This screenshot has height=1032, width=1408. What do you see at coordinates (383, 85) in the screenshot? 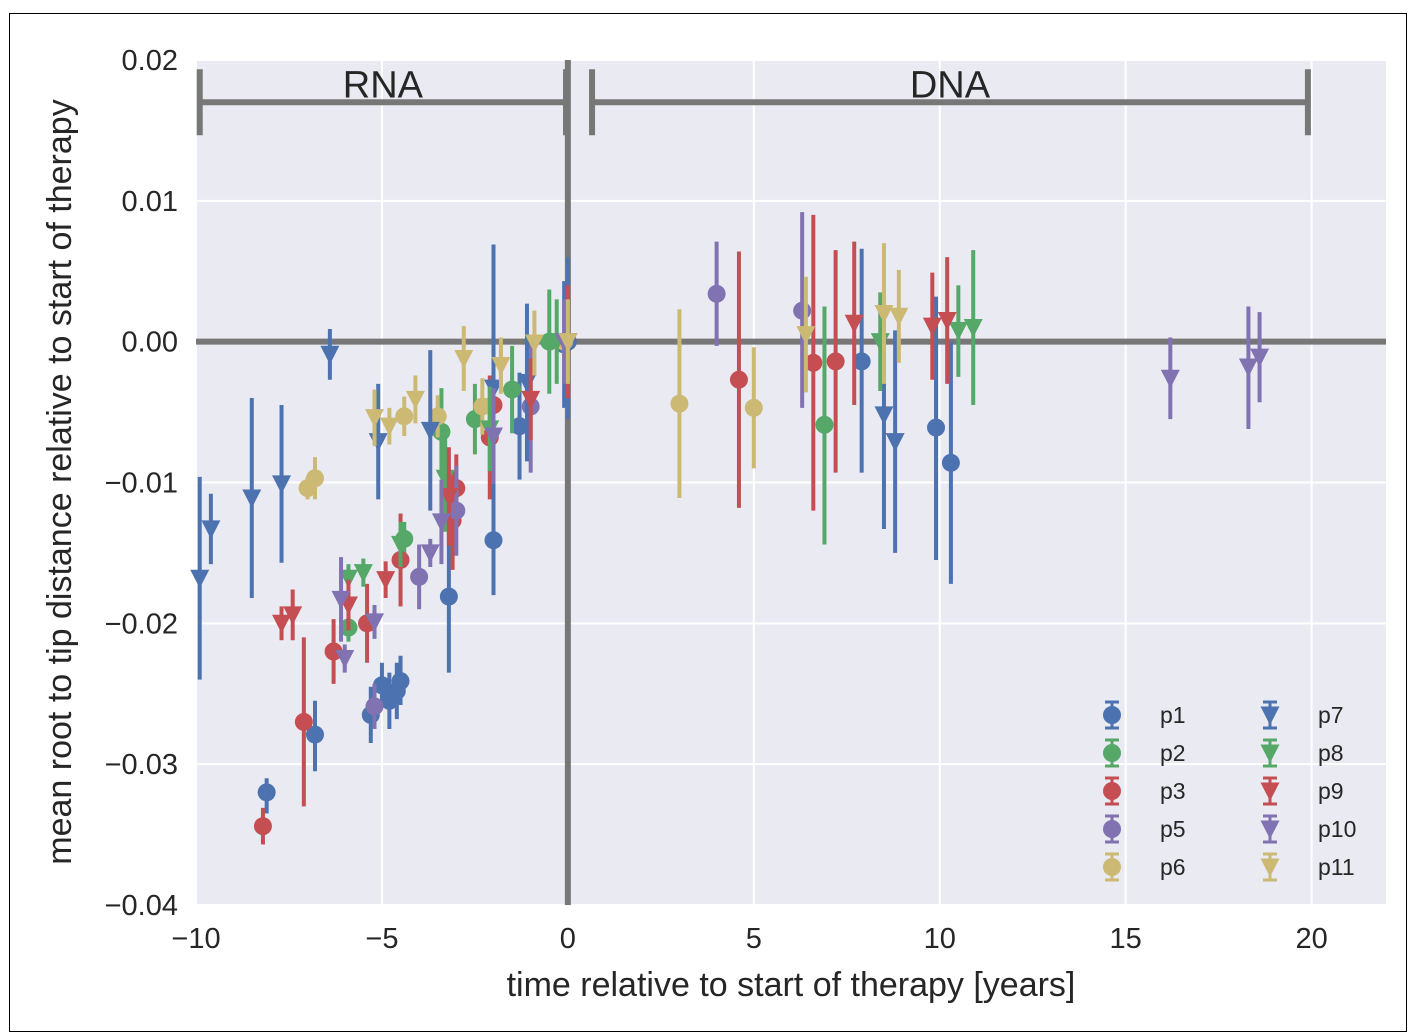
I see `rna-region-label: RNA` at bounding box center [383, 85].